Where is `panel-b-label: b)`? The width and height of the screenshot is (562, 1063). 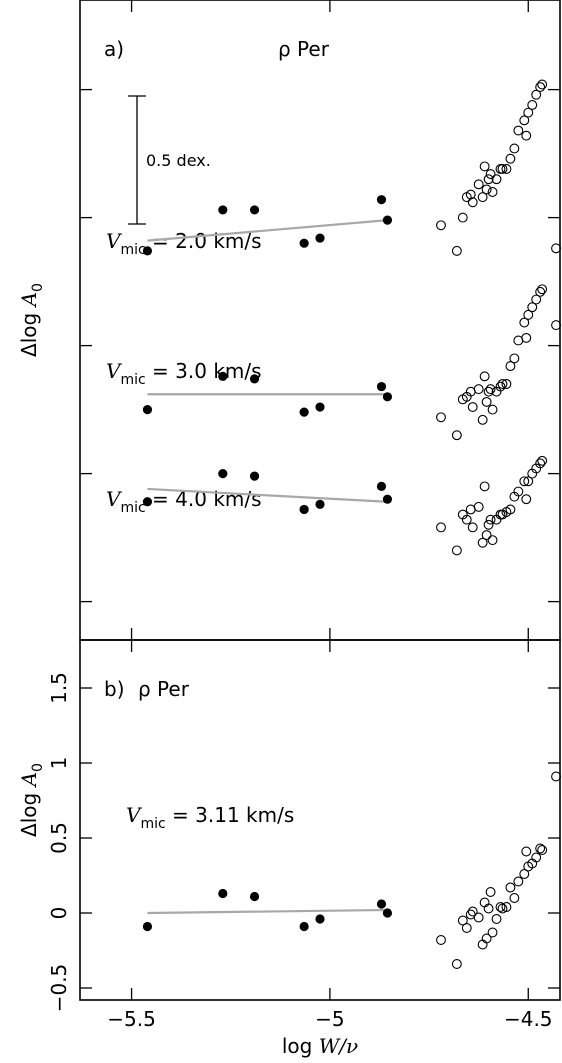 panel-b-label: b) is located at coordinates (114, 689).